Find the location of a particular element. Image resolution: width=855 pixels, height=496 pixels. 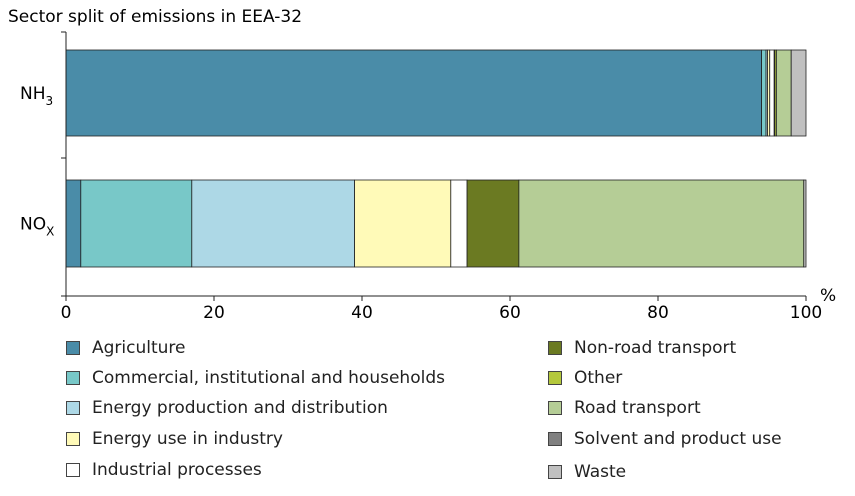

legend-item: Industrial processes is located at coordinates (164, 470).